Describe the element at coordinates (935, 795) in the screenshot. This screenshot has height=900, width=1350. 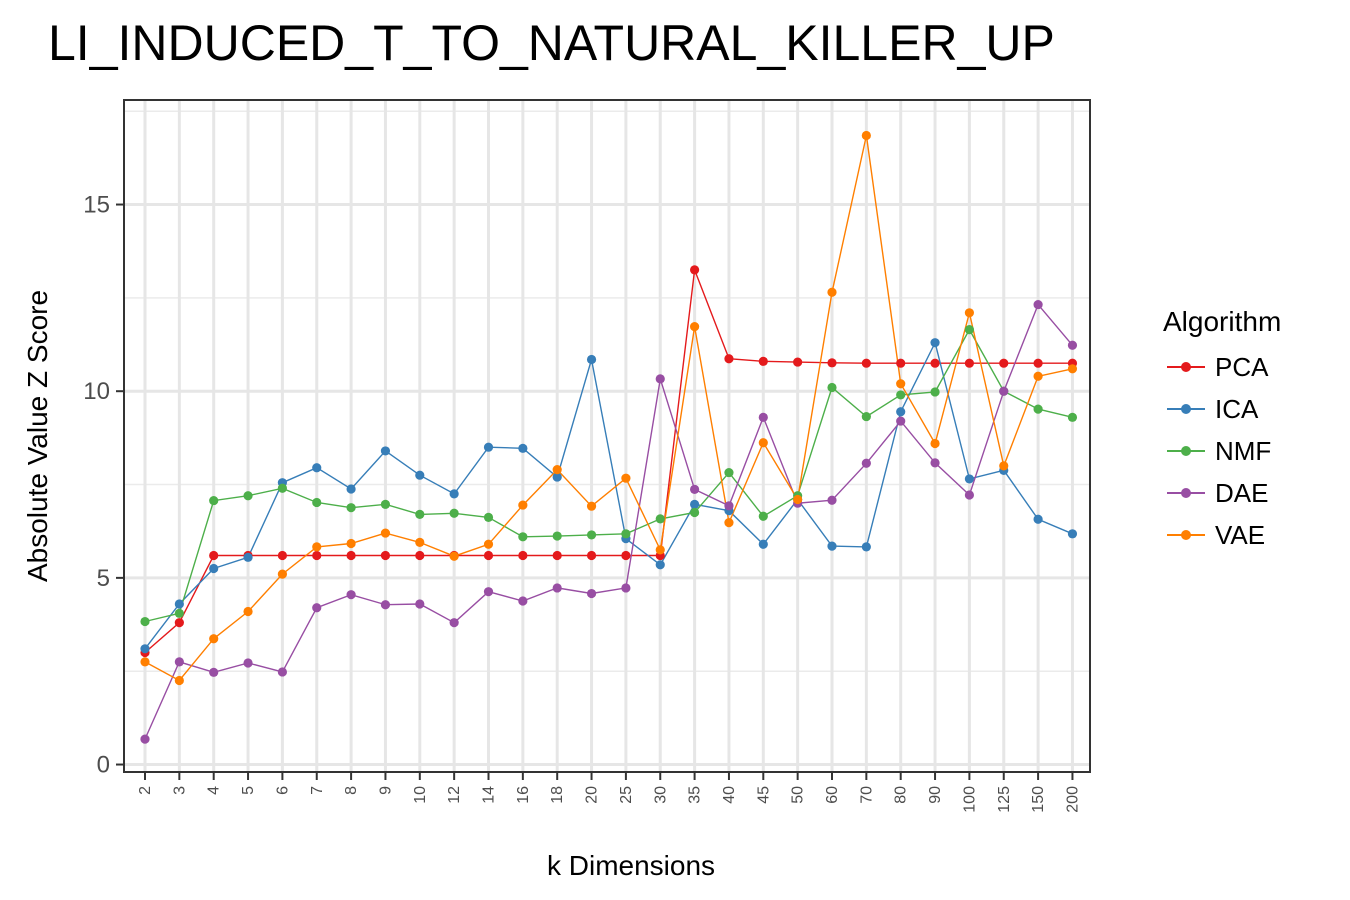
I see `x-tick-label: 90` at that location.